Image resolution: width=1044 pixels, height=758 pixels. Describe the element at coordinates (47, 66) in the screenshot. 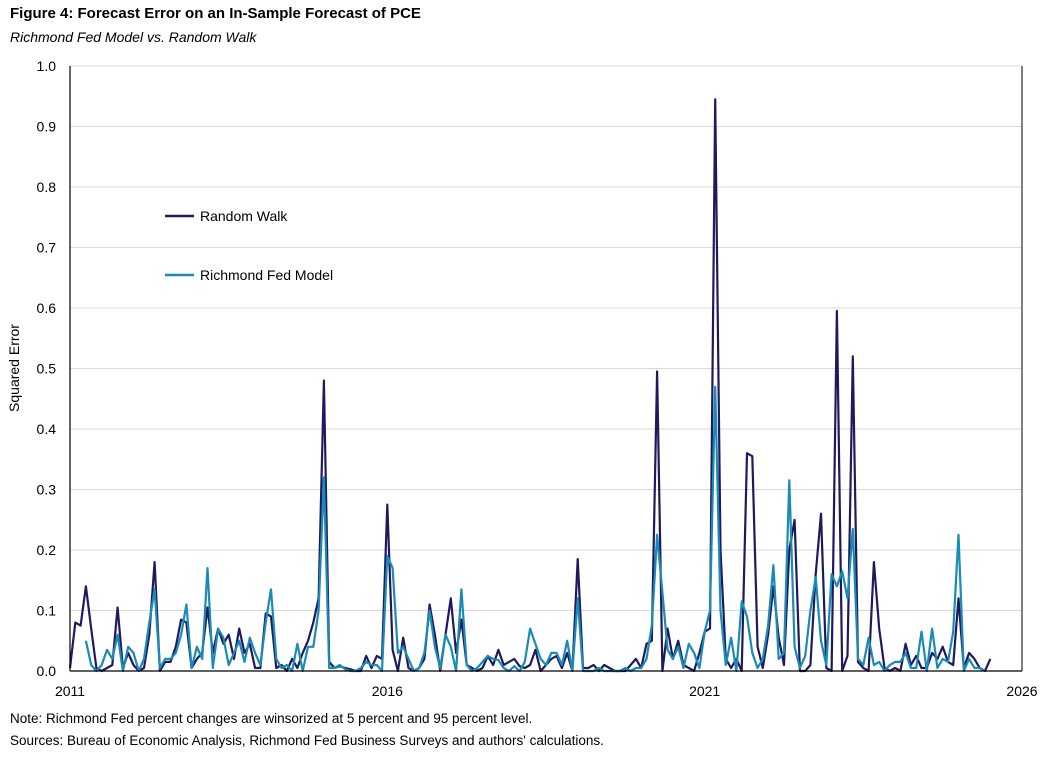

I see `y-tick-label: 1.0` at that location.